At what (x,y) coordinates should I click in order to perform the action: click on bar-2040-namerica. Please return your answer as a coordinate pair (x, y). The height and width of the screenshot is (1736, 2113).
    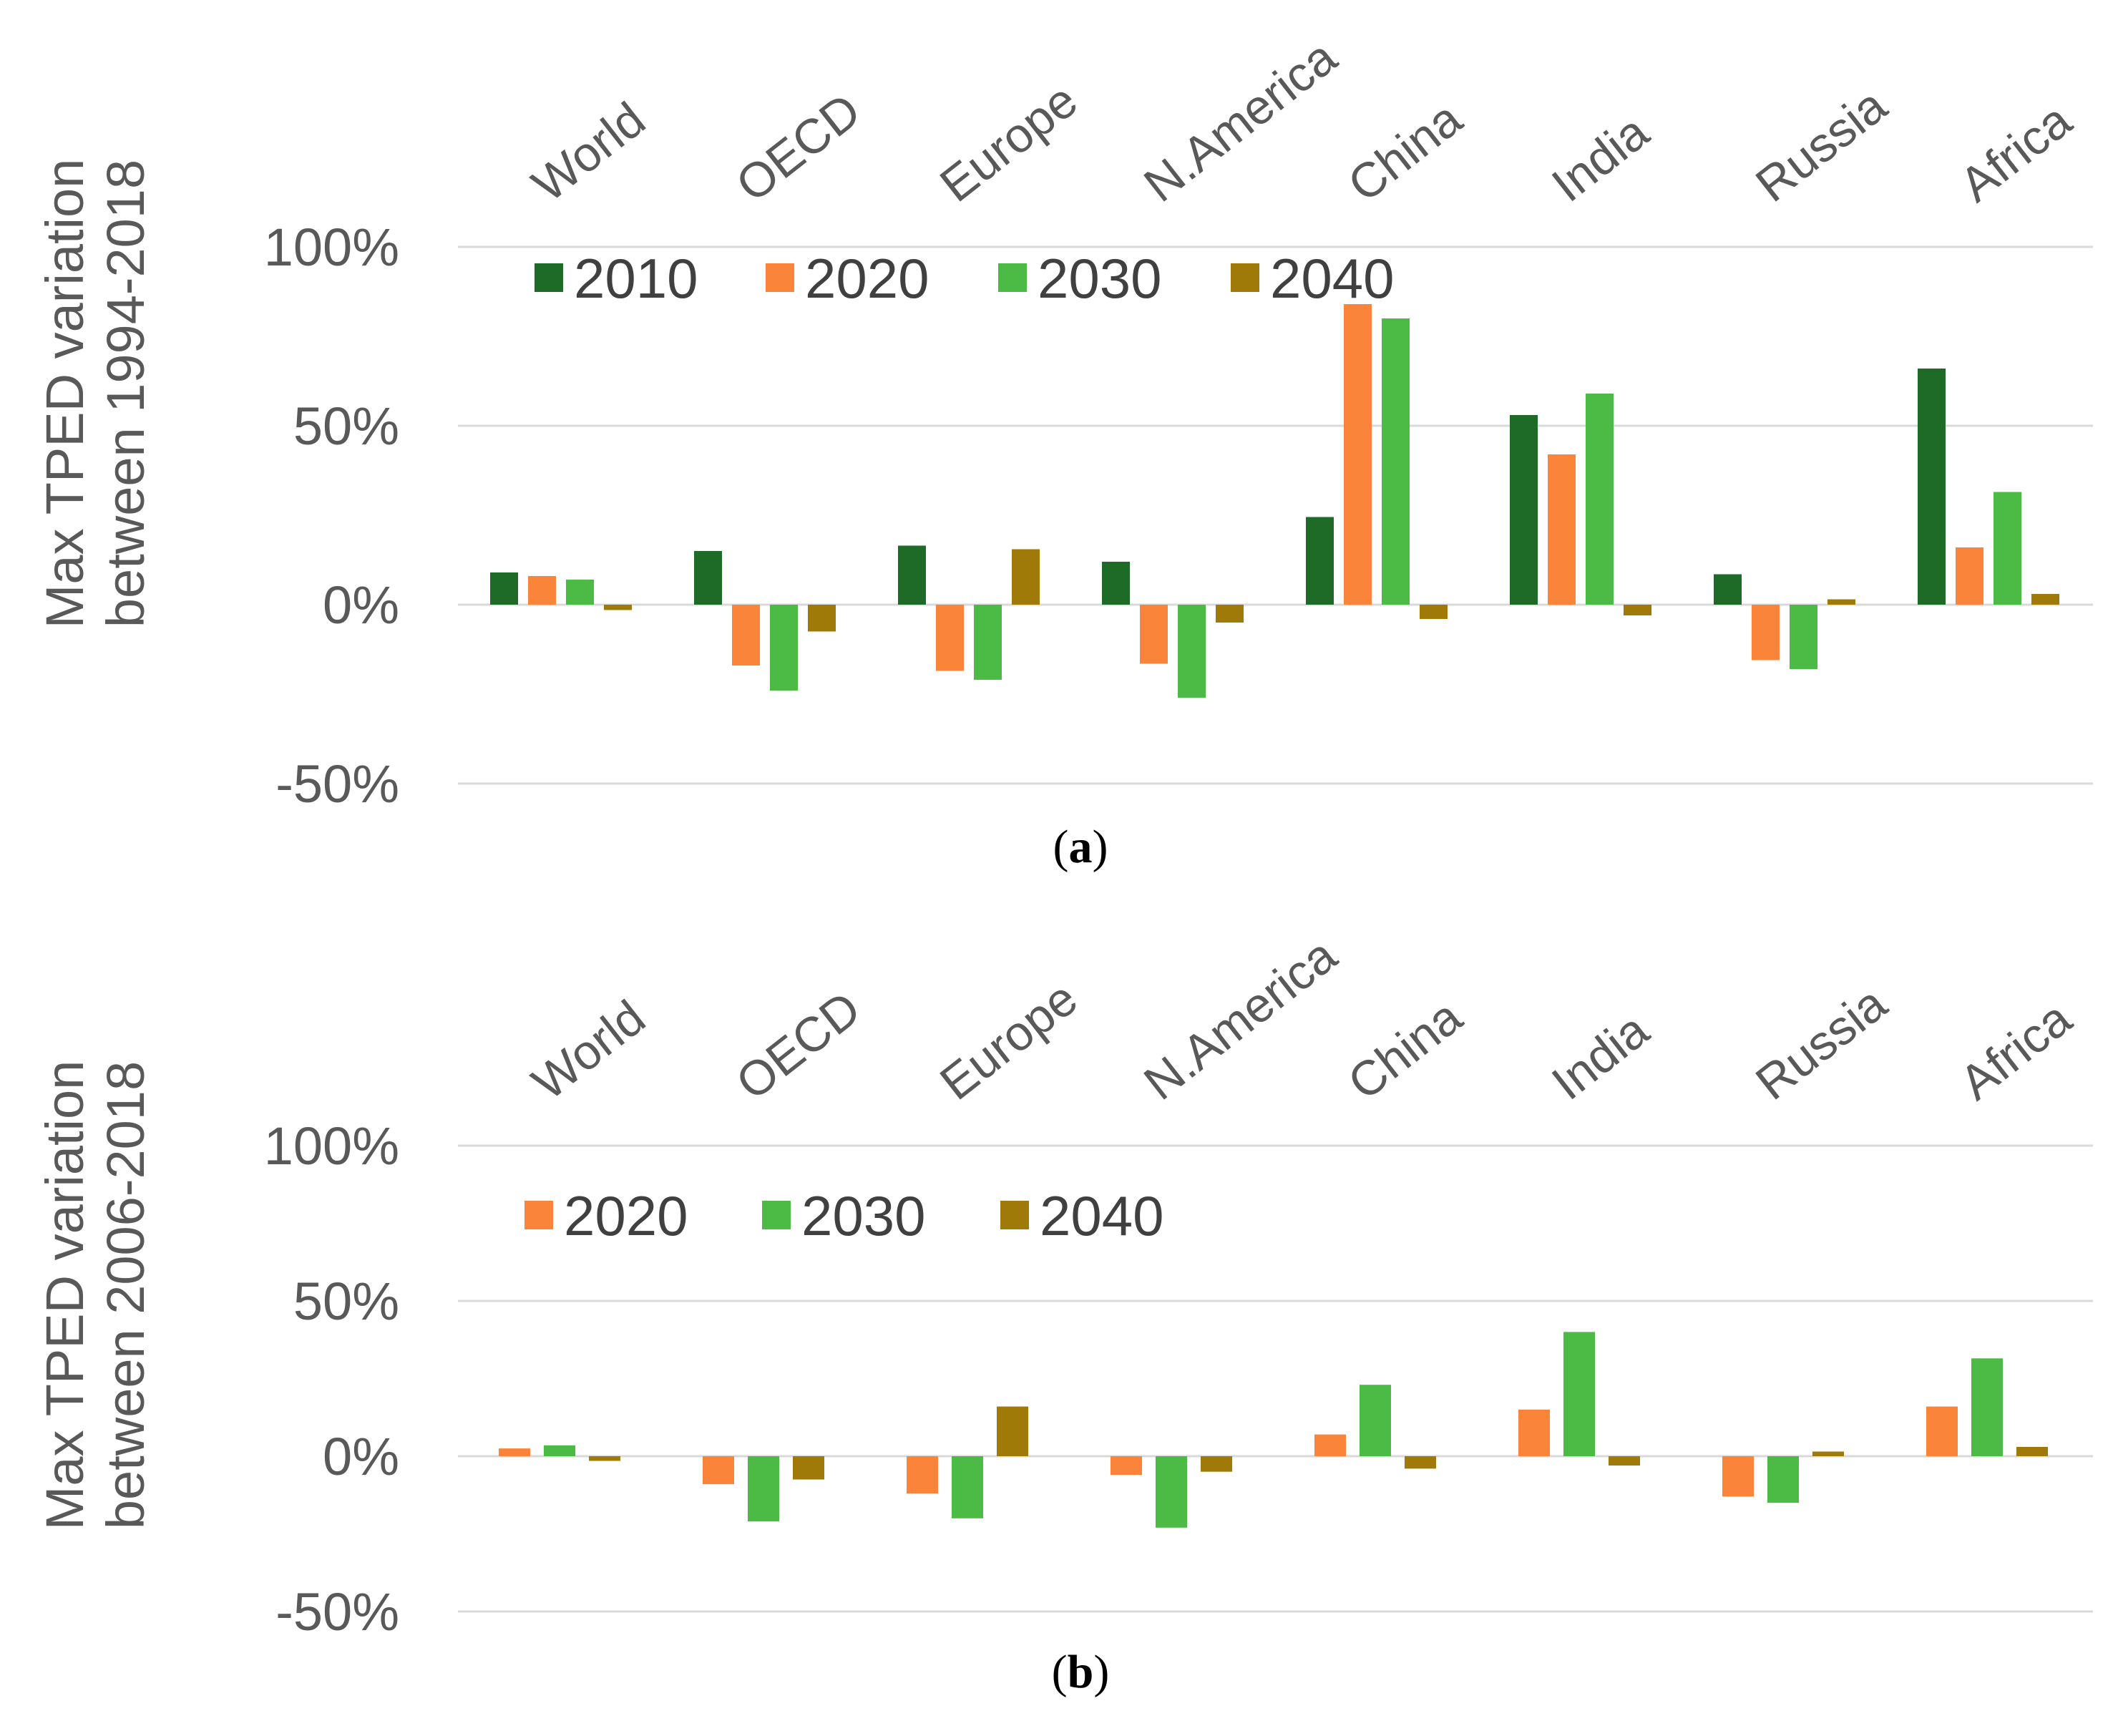
    Looking at the image, I should click on (1216, 1464).